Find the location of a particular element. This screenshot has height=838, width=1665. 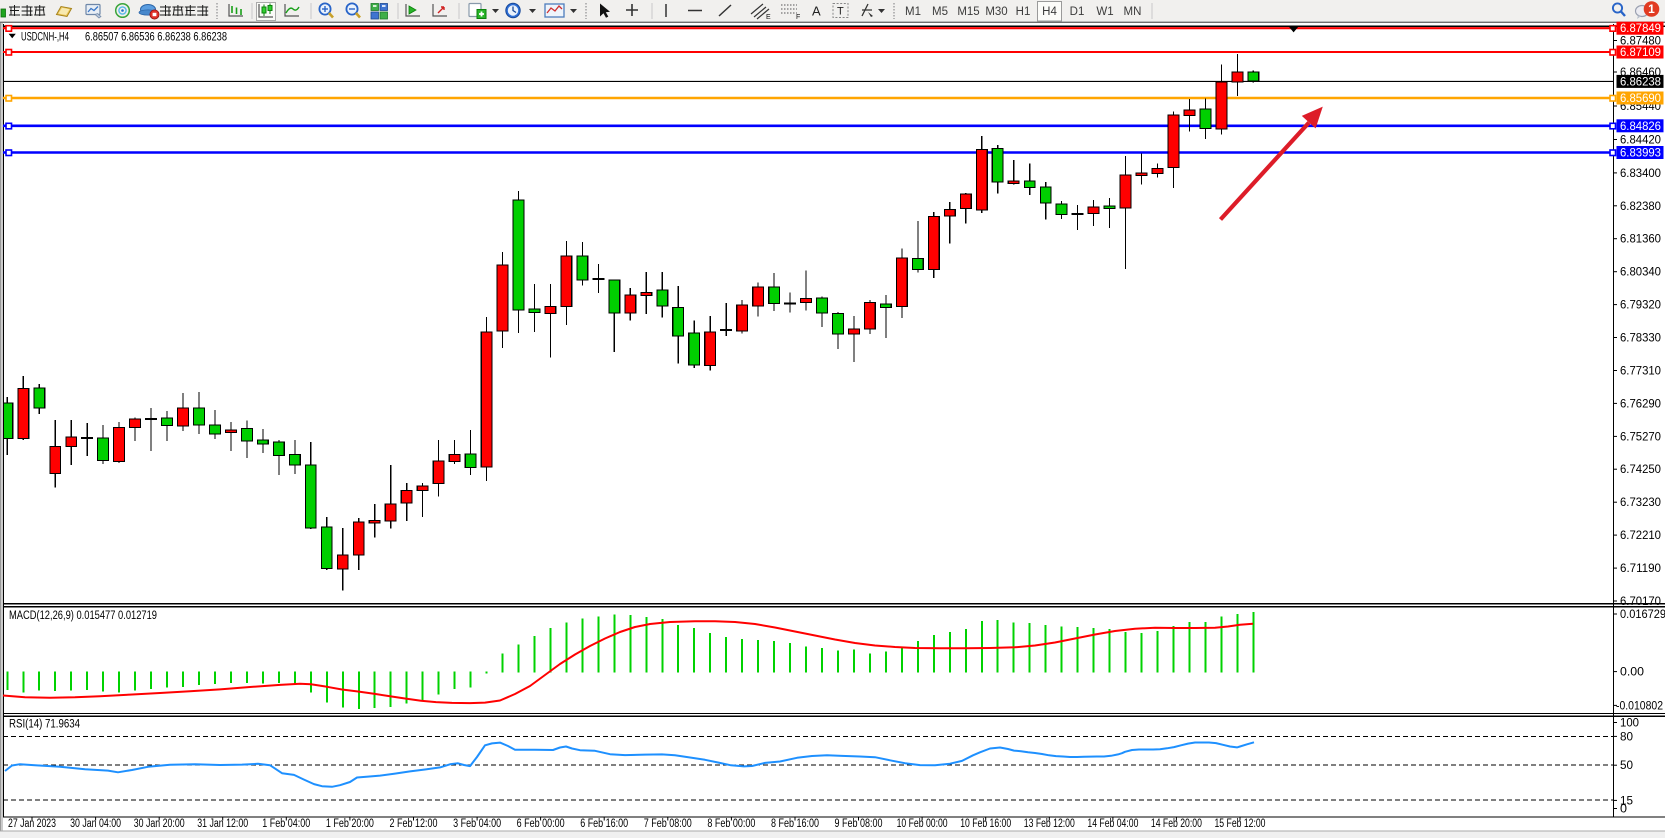

svg-text: 0 is located at coordinates (1623, 810).